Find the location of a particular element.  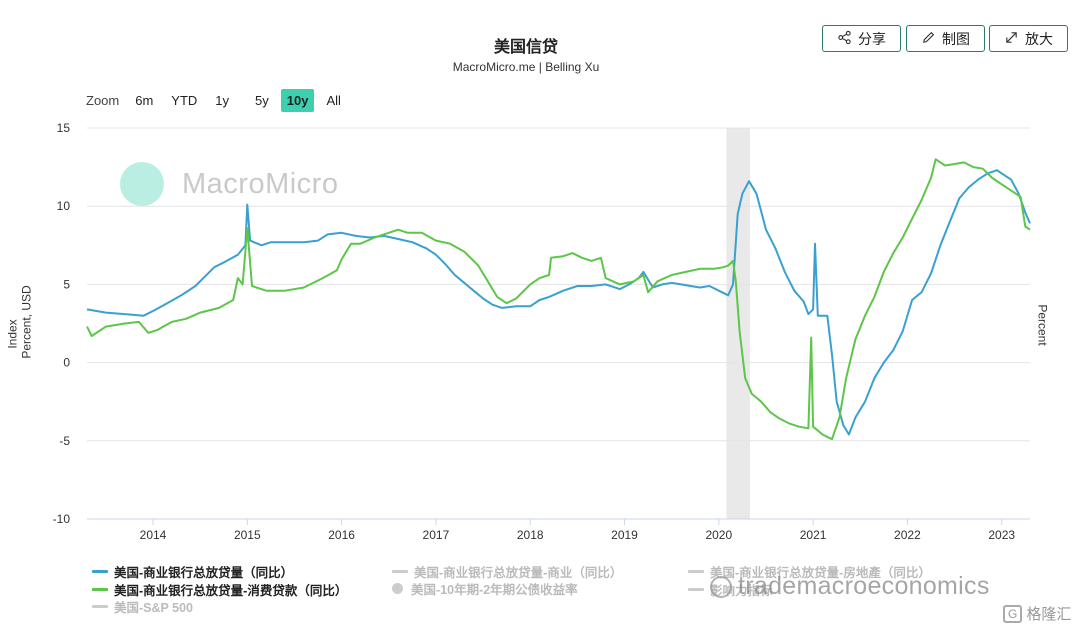

y-tick-label: 5 is located at coordinates (66, 284).